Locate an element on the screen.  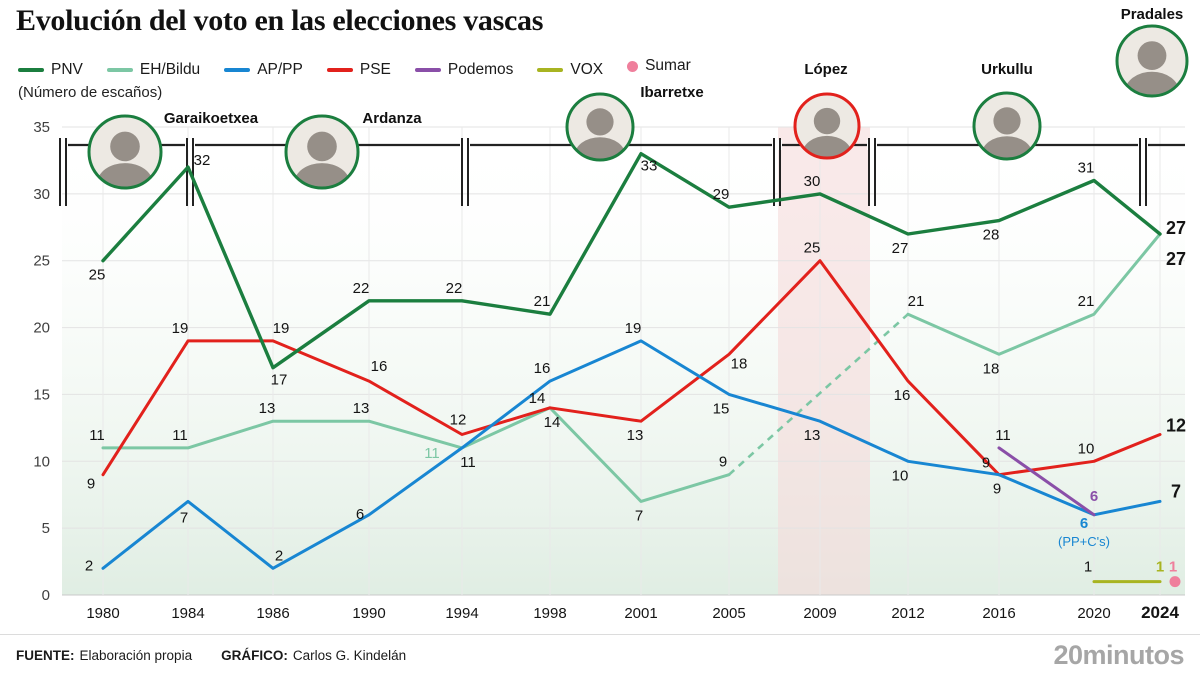
svg-text: 15 is located at coordinates (41, 394).